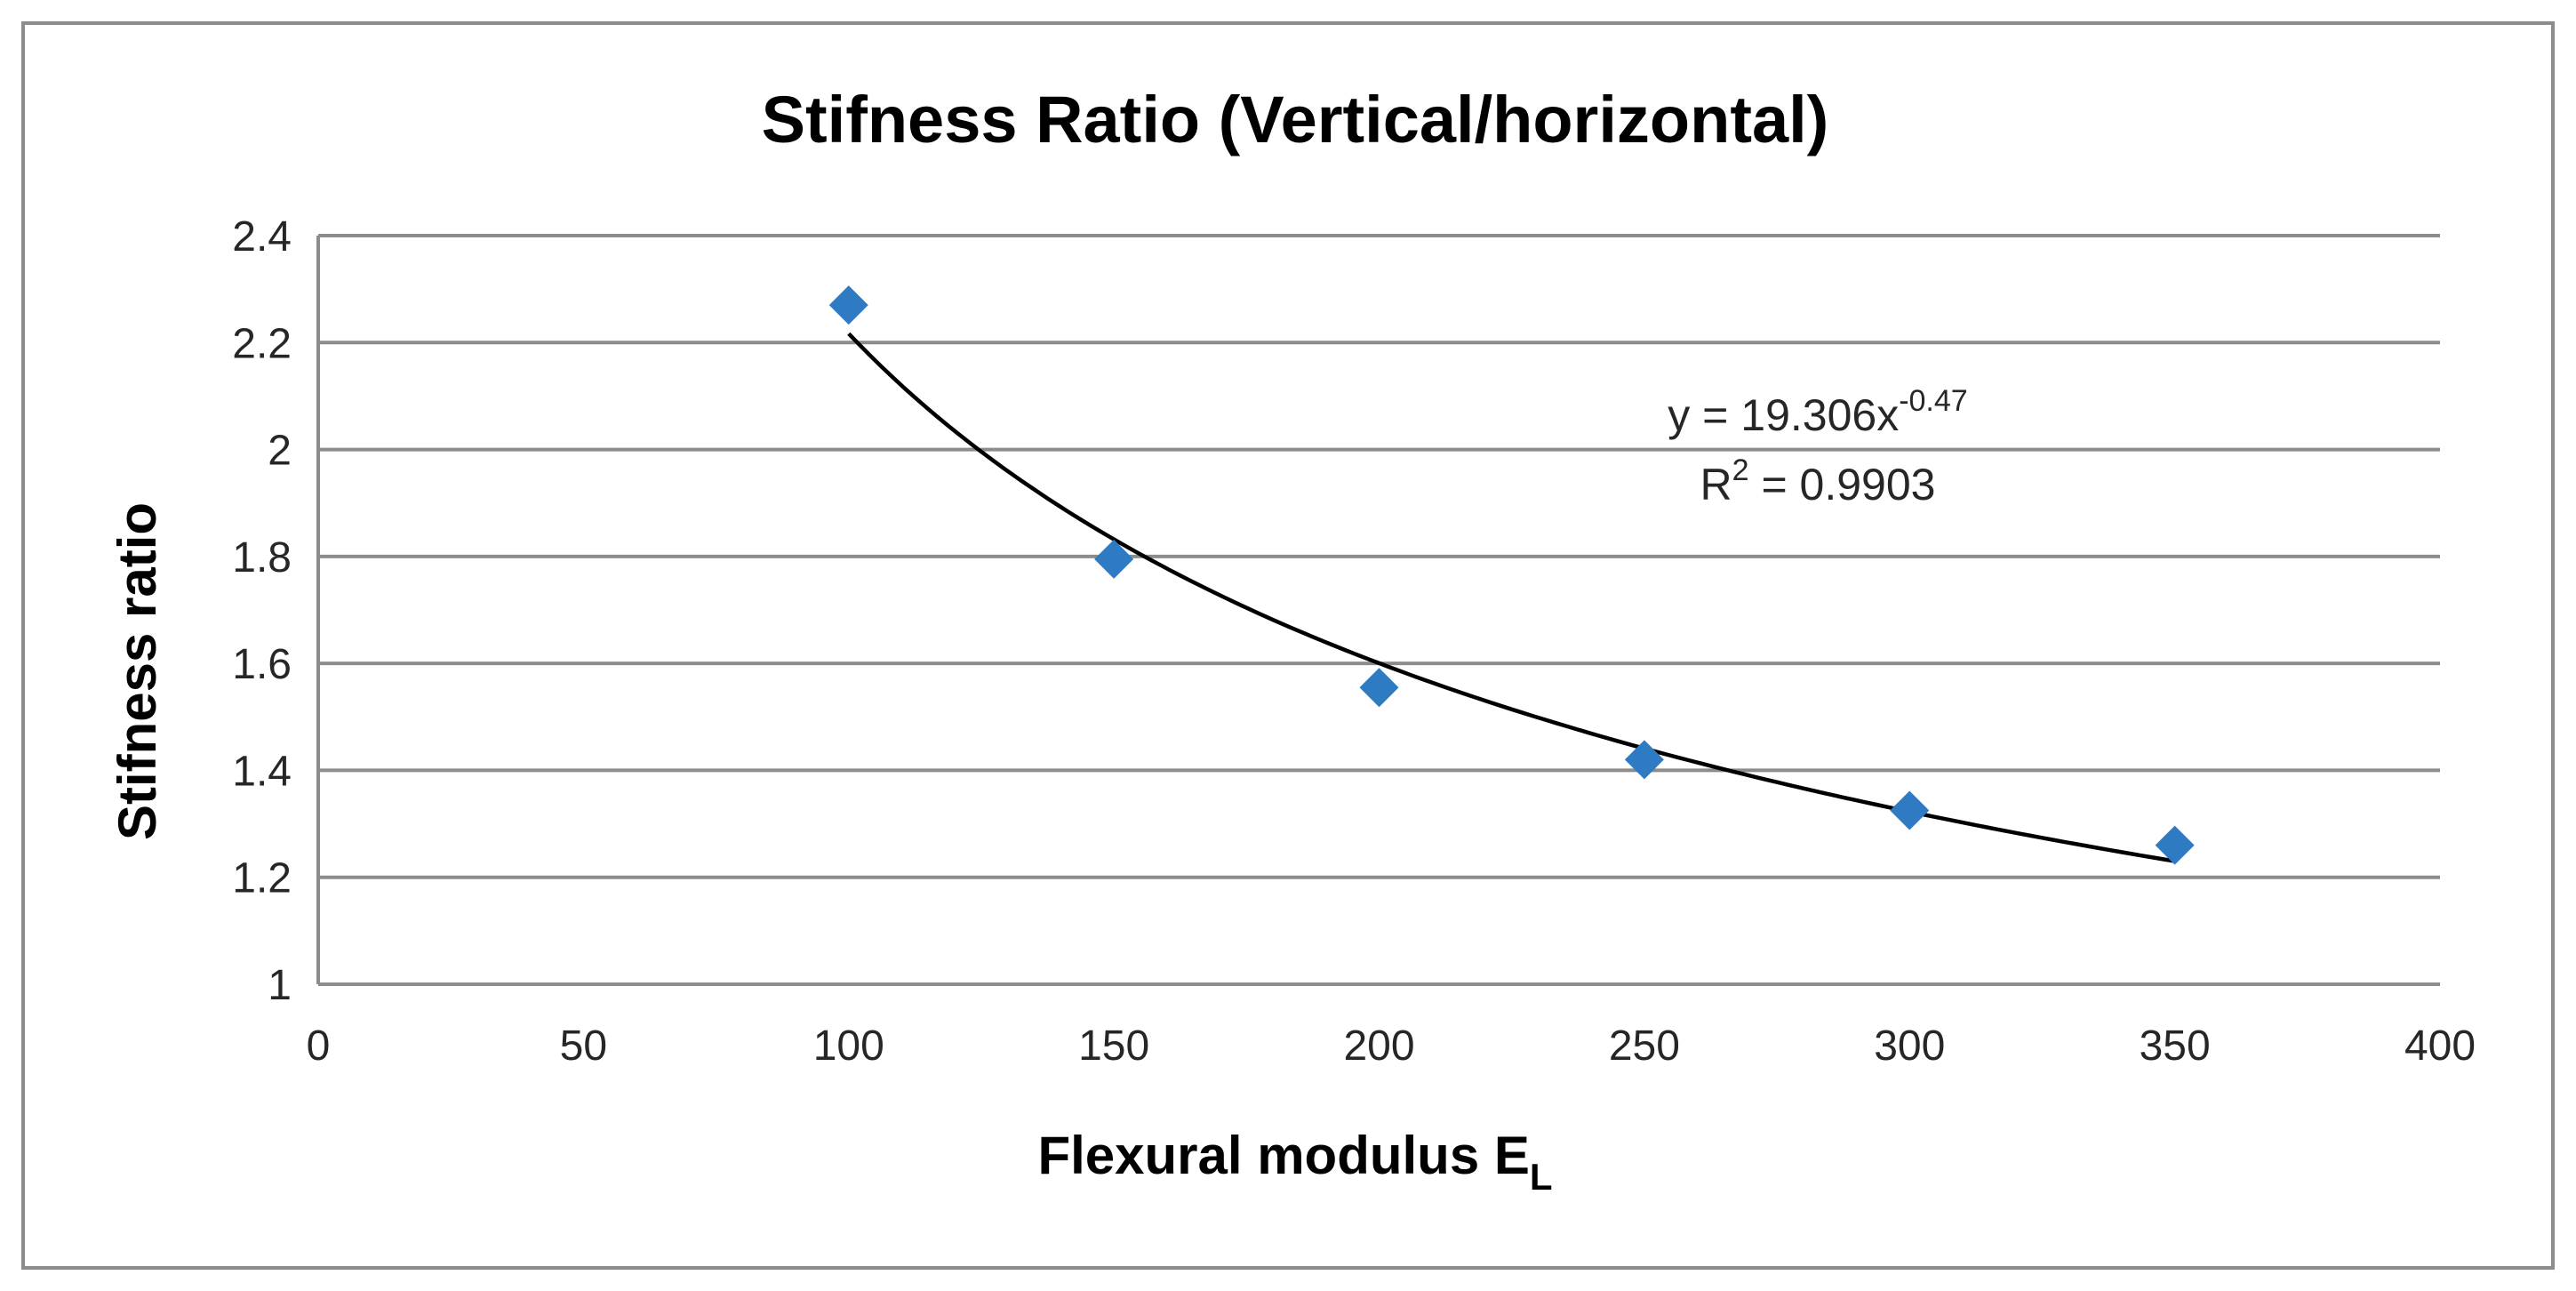 The width and height of the screenshot is (2576, 1291). I want to click on x-tick-label: 0, so click(319, 1046).